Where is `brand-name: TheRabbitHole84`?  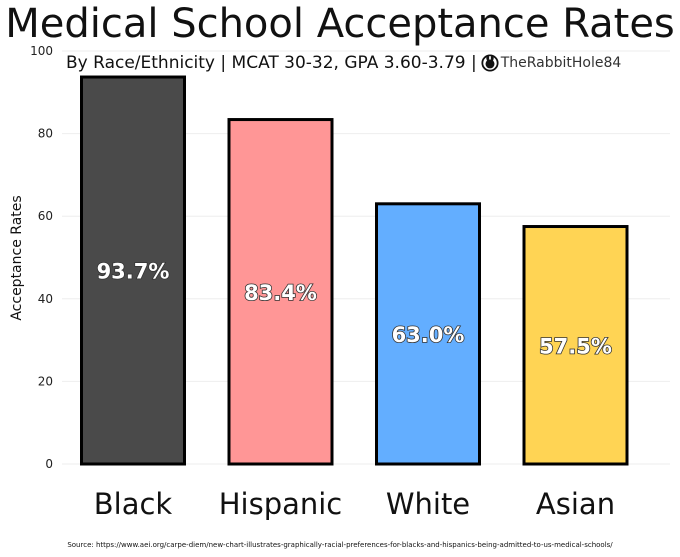
brand-name: TheRabbitHole84 is located at coordinates (561, 63).